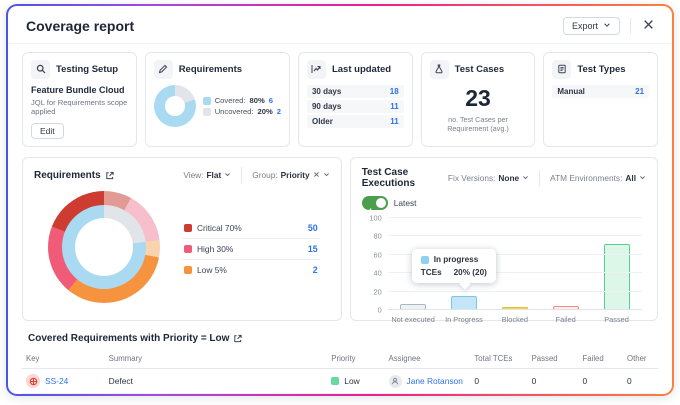 The height and width of the screenshot is (405, 680). Describe the element at coordinates (355, 121) in the screenshot. I see `stat-row-older: Older 11` at that location.